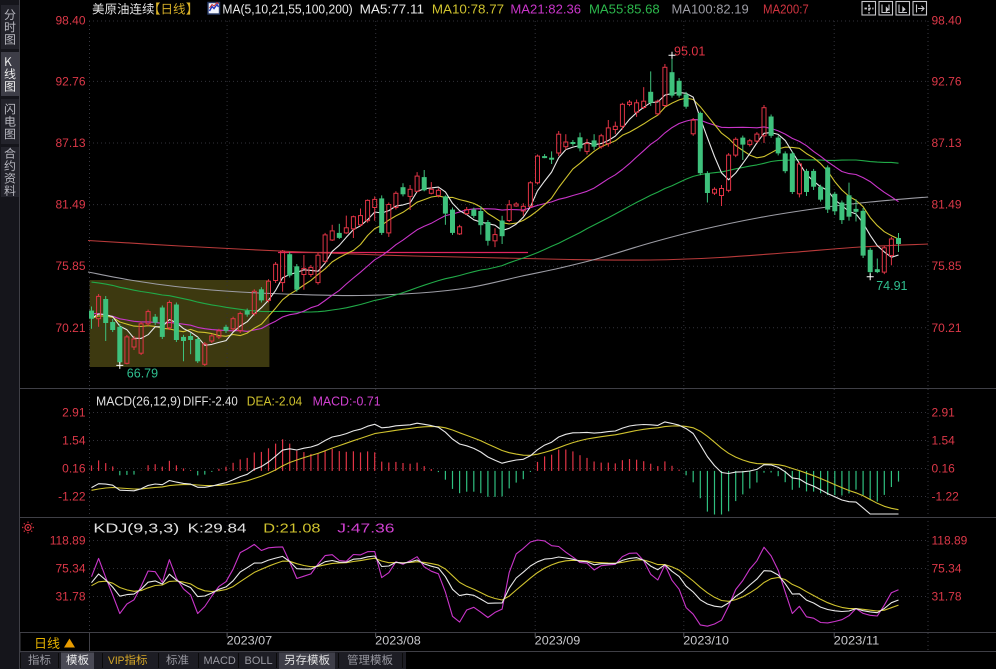 The width and height of the screenshot is (996, 669). What do you see at coordinates (347, 401) in the screenshot?
I see `svg-text: MACD:-0.71` at bounding box center [347, 401].